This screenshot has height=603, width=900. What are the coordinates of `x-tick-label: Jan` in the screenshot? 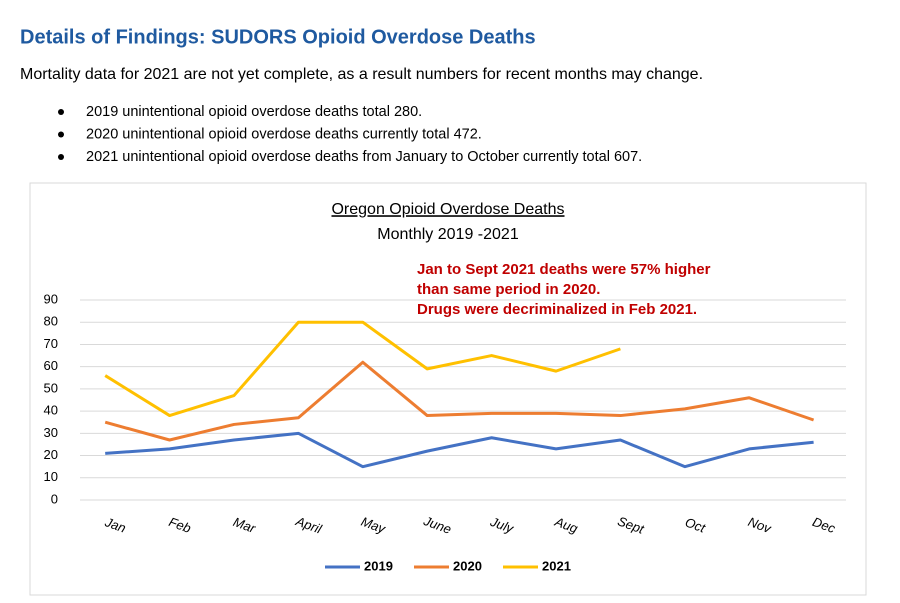 It's located at (115, 525).